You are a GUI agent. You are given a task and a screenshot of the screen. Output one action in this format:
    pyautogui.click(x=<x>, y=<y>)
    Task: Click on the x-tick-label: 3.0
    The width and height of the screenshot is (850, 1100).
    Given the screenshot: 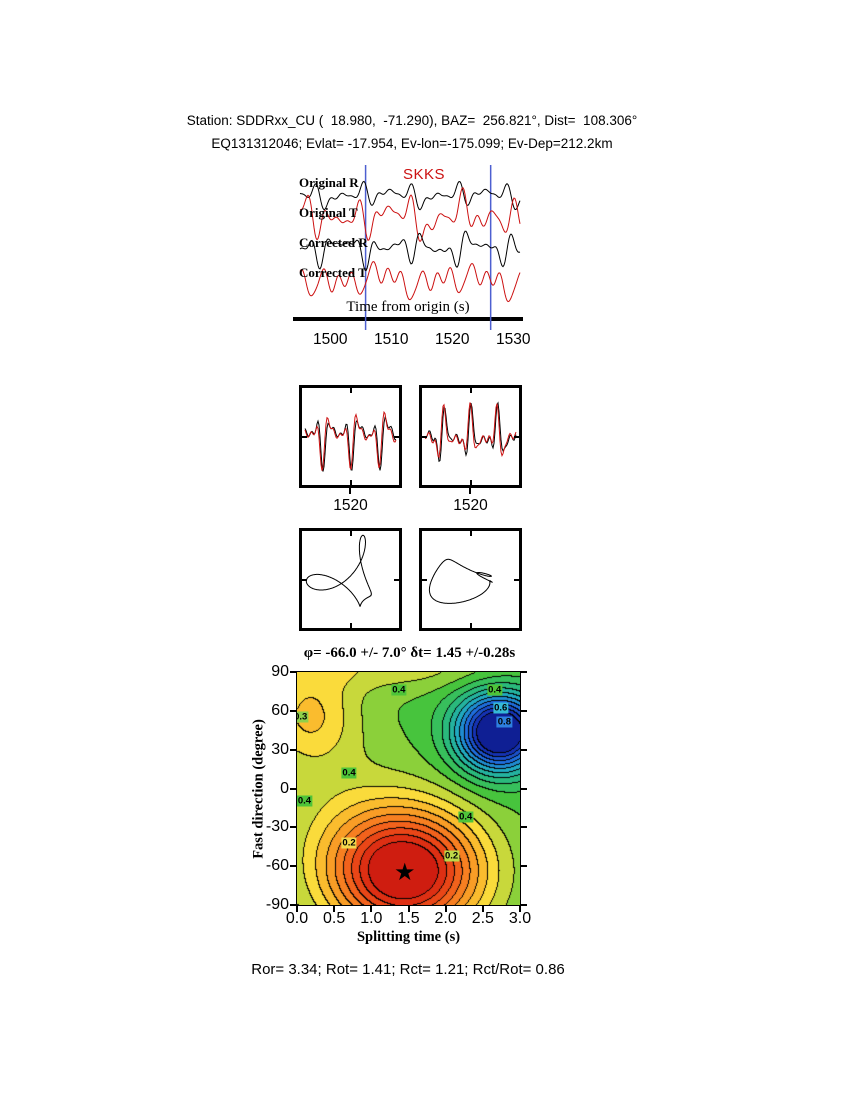 What is the action you would take?
    pyautogui.click(x=520, y=918)
    